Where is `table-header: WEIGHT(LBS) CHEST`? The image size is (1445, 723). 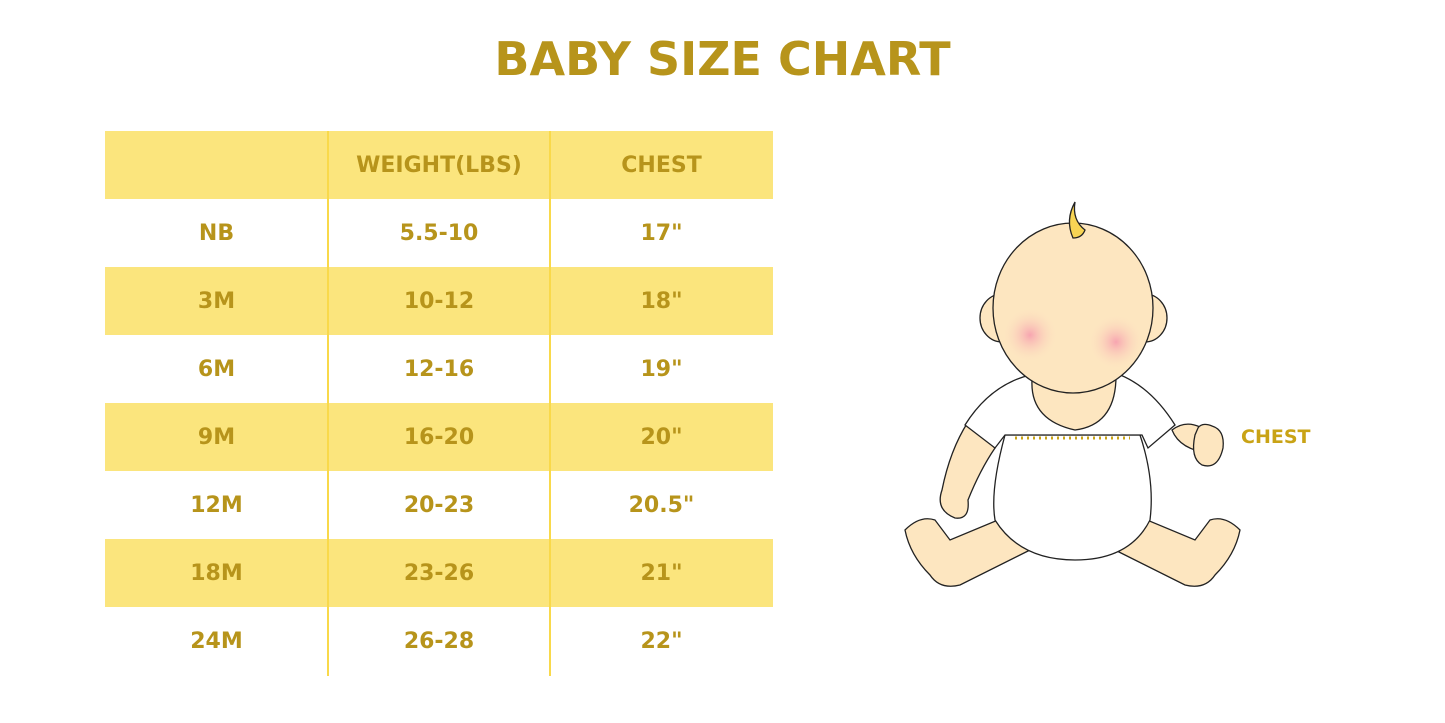 table-header: WEIGHT(LBS) CHEST is located at coordinates (439, 165).